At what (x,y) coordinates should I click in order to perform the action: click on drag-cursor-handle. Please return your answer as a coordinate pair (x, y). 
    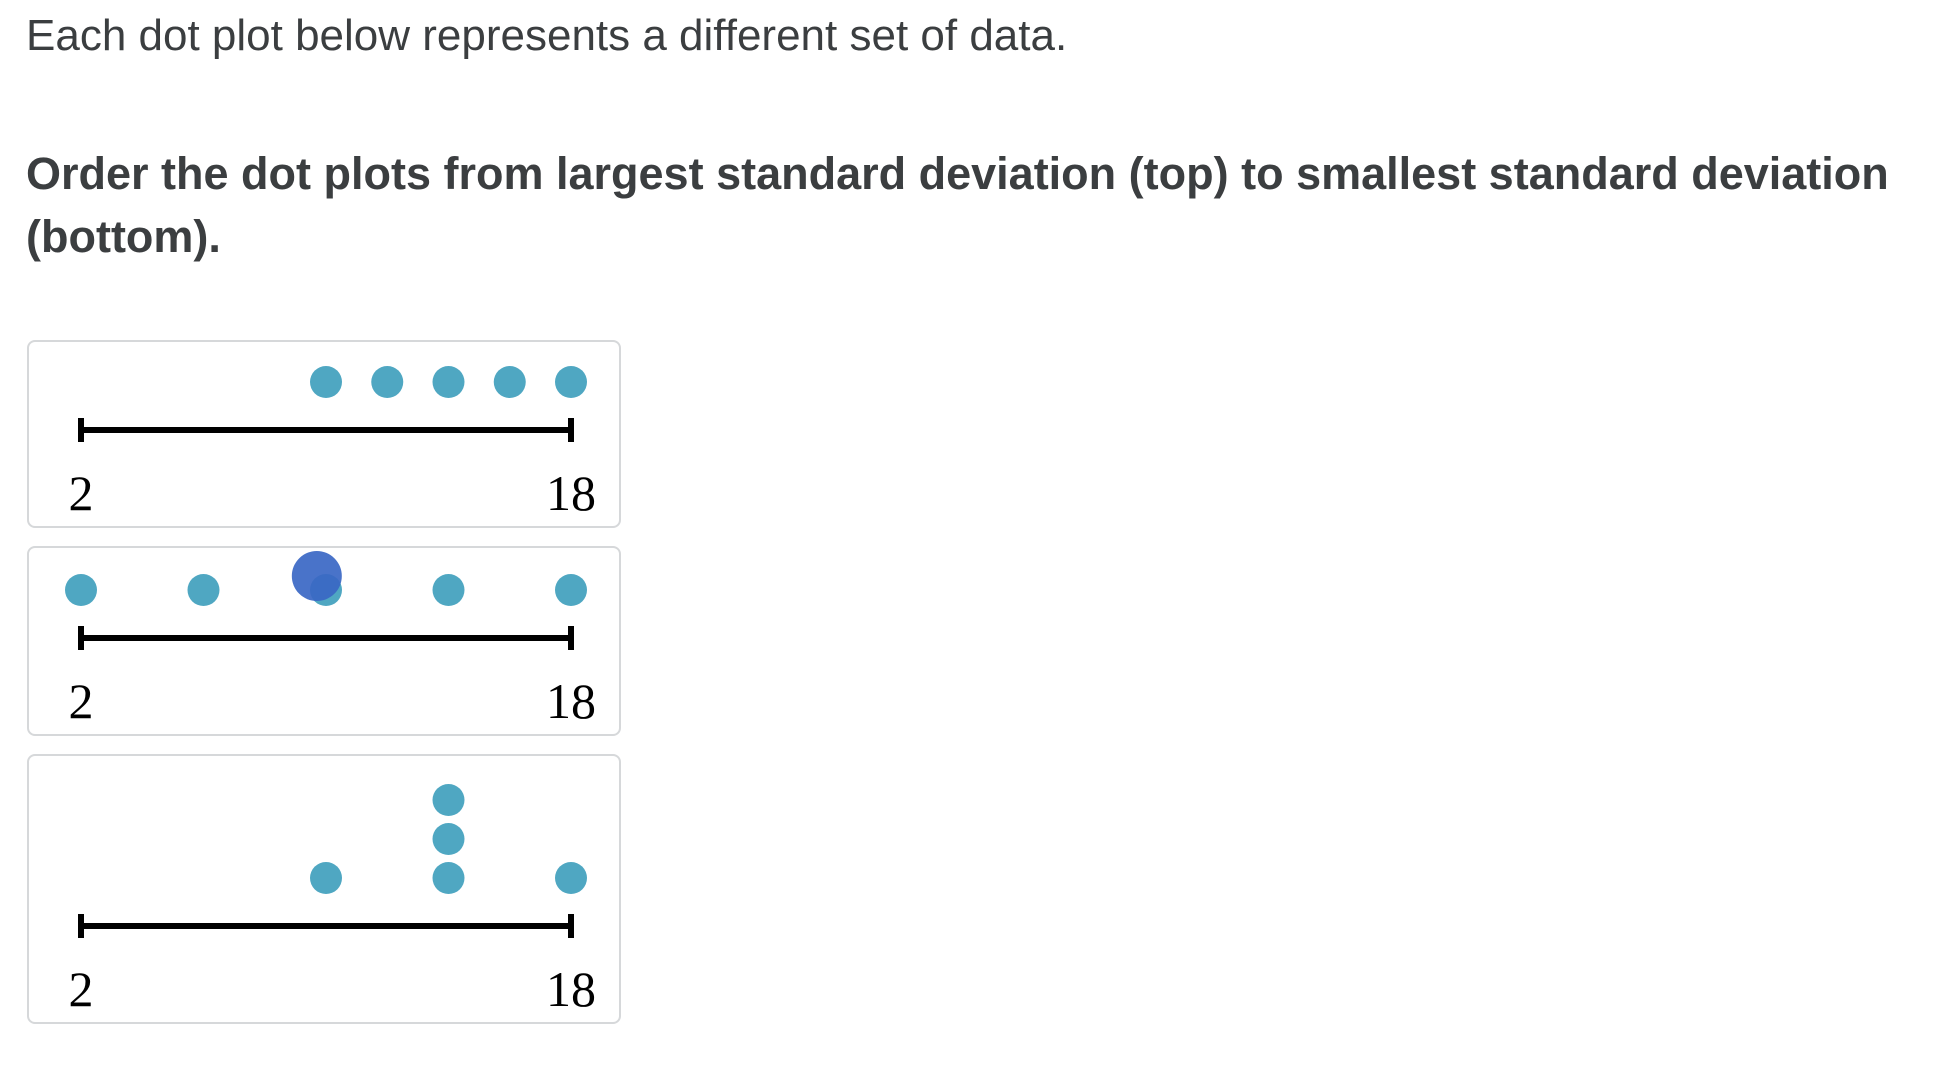
    Looking at the image, I should click on (316, 576).